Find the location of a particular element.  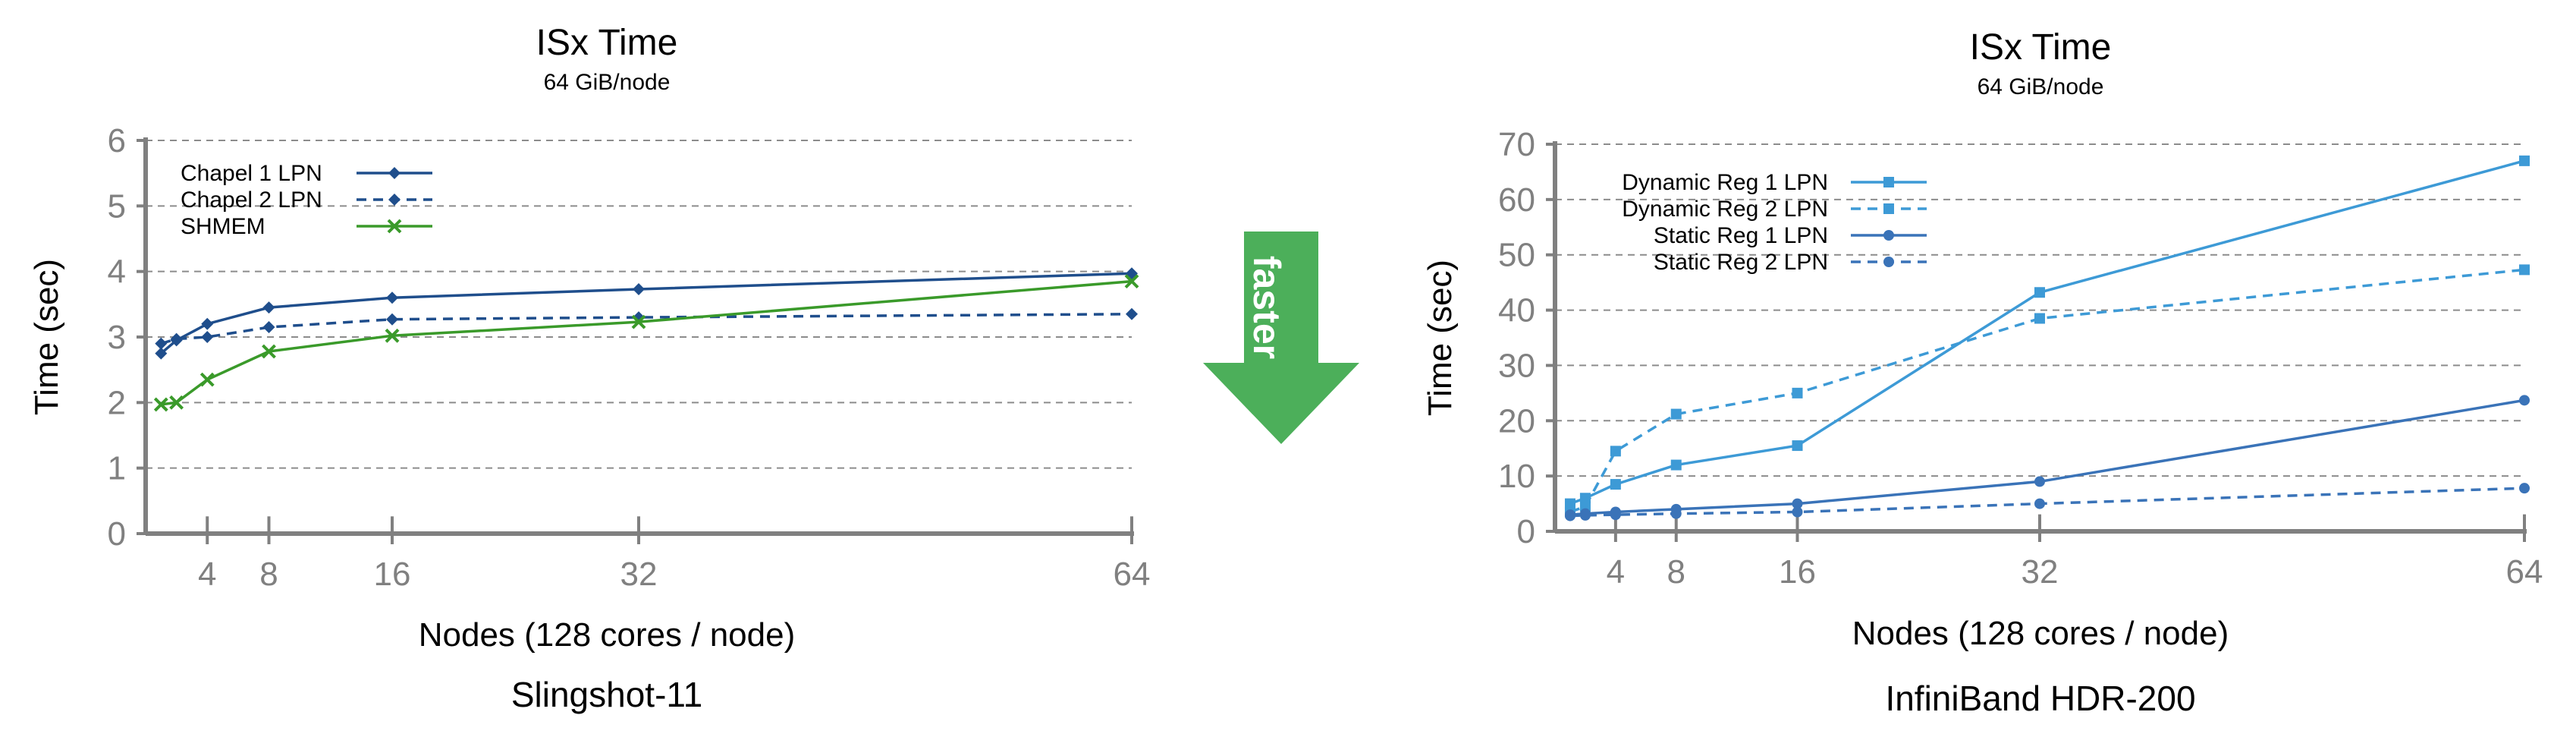

y-tick-label: 70 is located at coordinates (1516, 144).